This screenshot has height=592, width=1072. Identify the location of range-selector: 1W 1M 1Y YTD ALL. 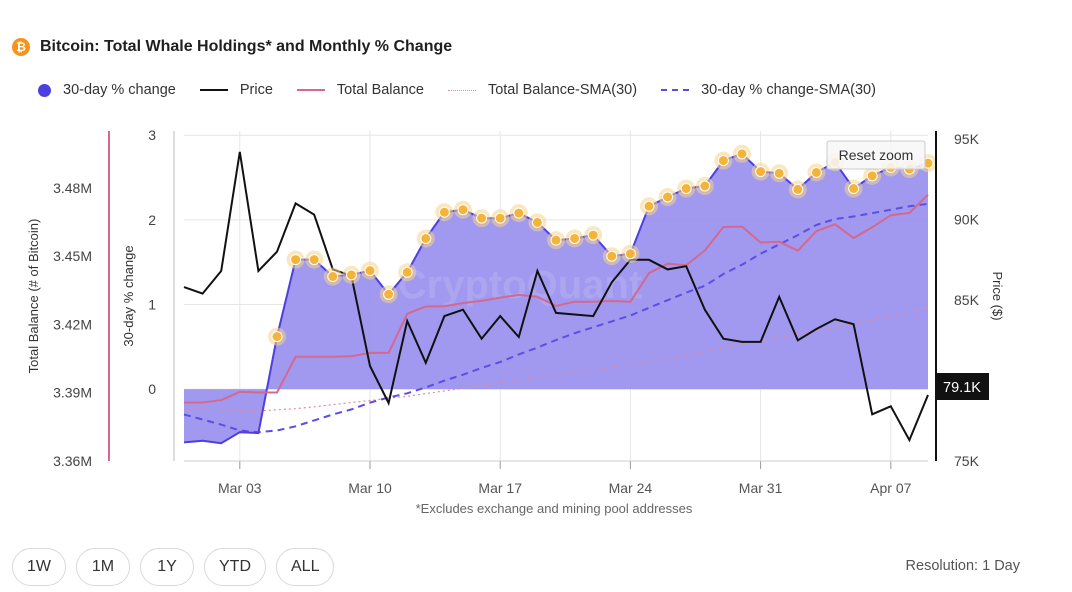
(173, 567).